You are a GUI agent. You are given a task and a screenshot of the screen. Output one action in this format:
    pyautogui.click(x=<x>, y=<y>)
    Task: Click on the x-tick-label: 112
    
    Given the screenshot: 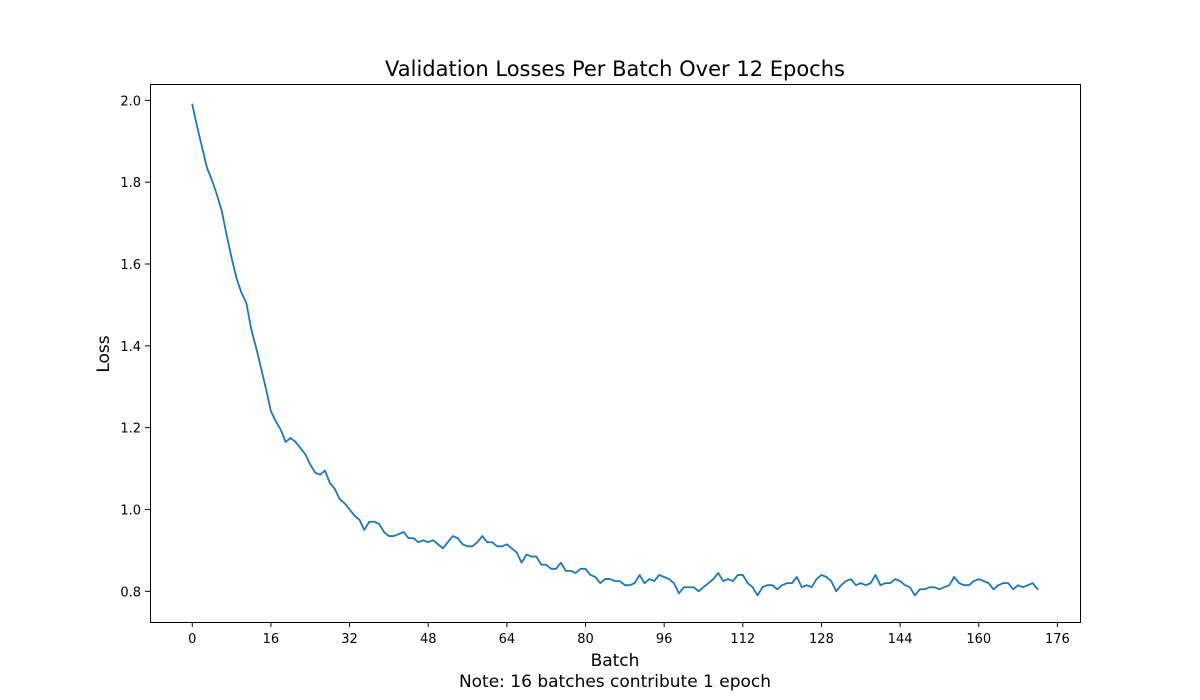 What is the action you would take?
    pyautogui.click(x=742, y=639)
    